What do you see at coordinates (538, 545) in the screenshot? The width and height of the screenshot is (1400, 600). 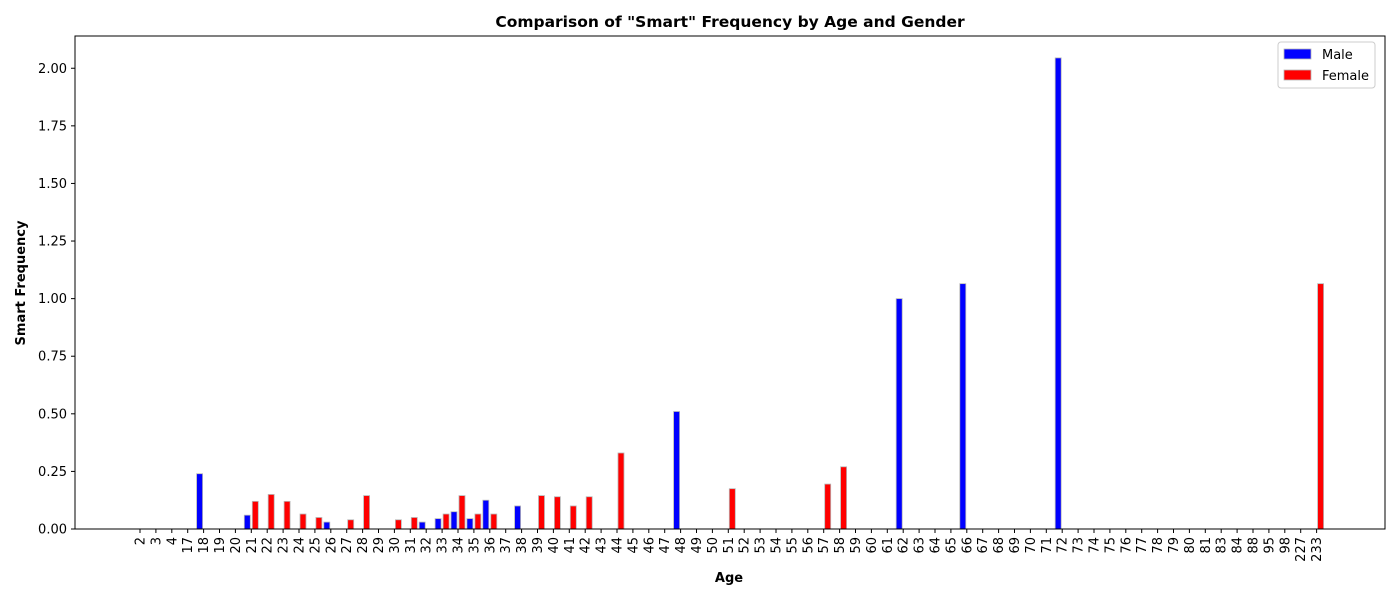 I see `x-tick-label: 39` at bounding box center [538, 545].